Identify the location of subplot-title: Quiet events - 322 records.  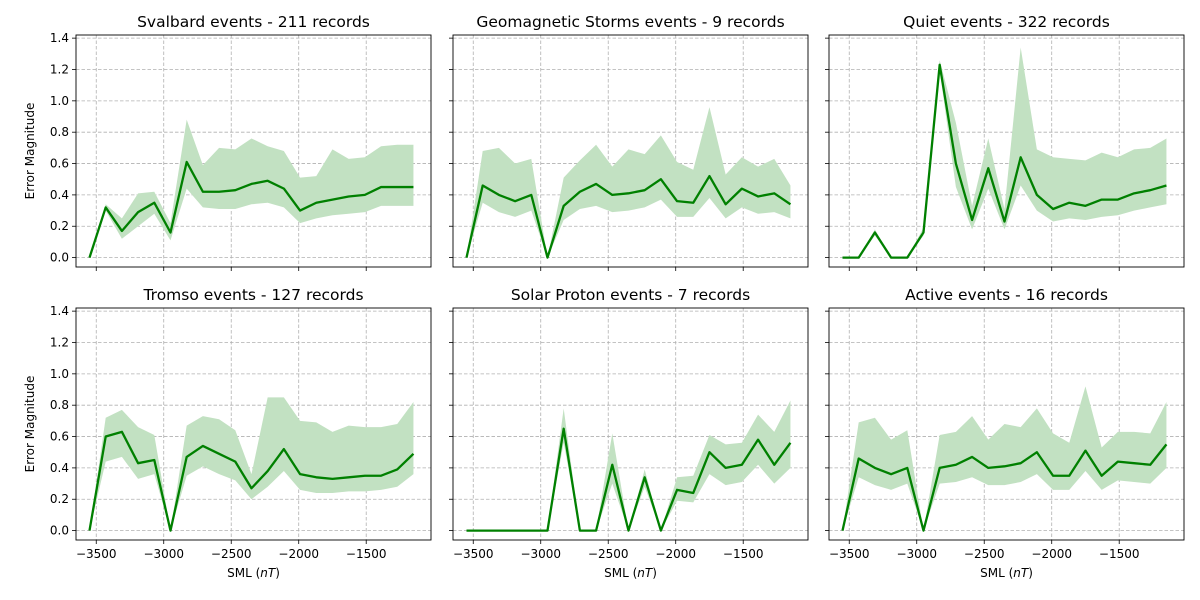
(1006, 22).